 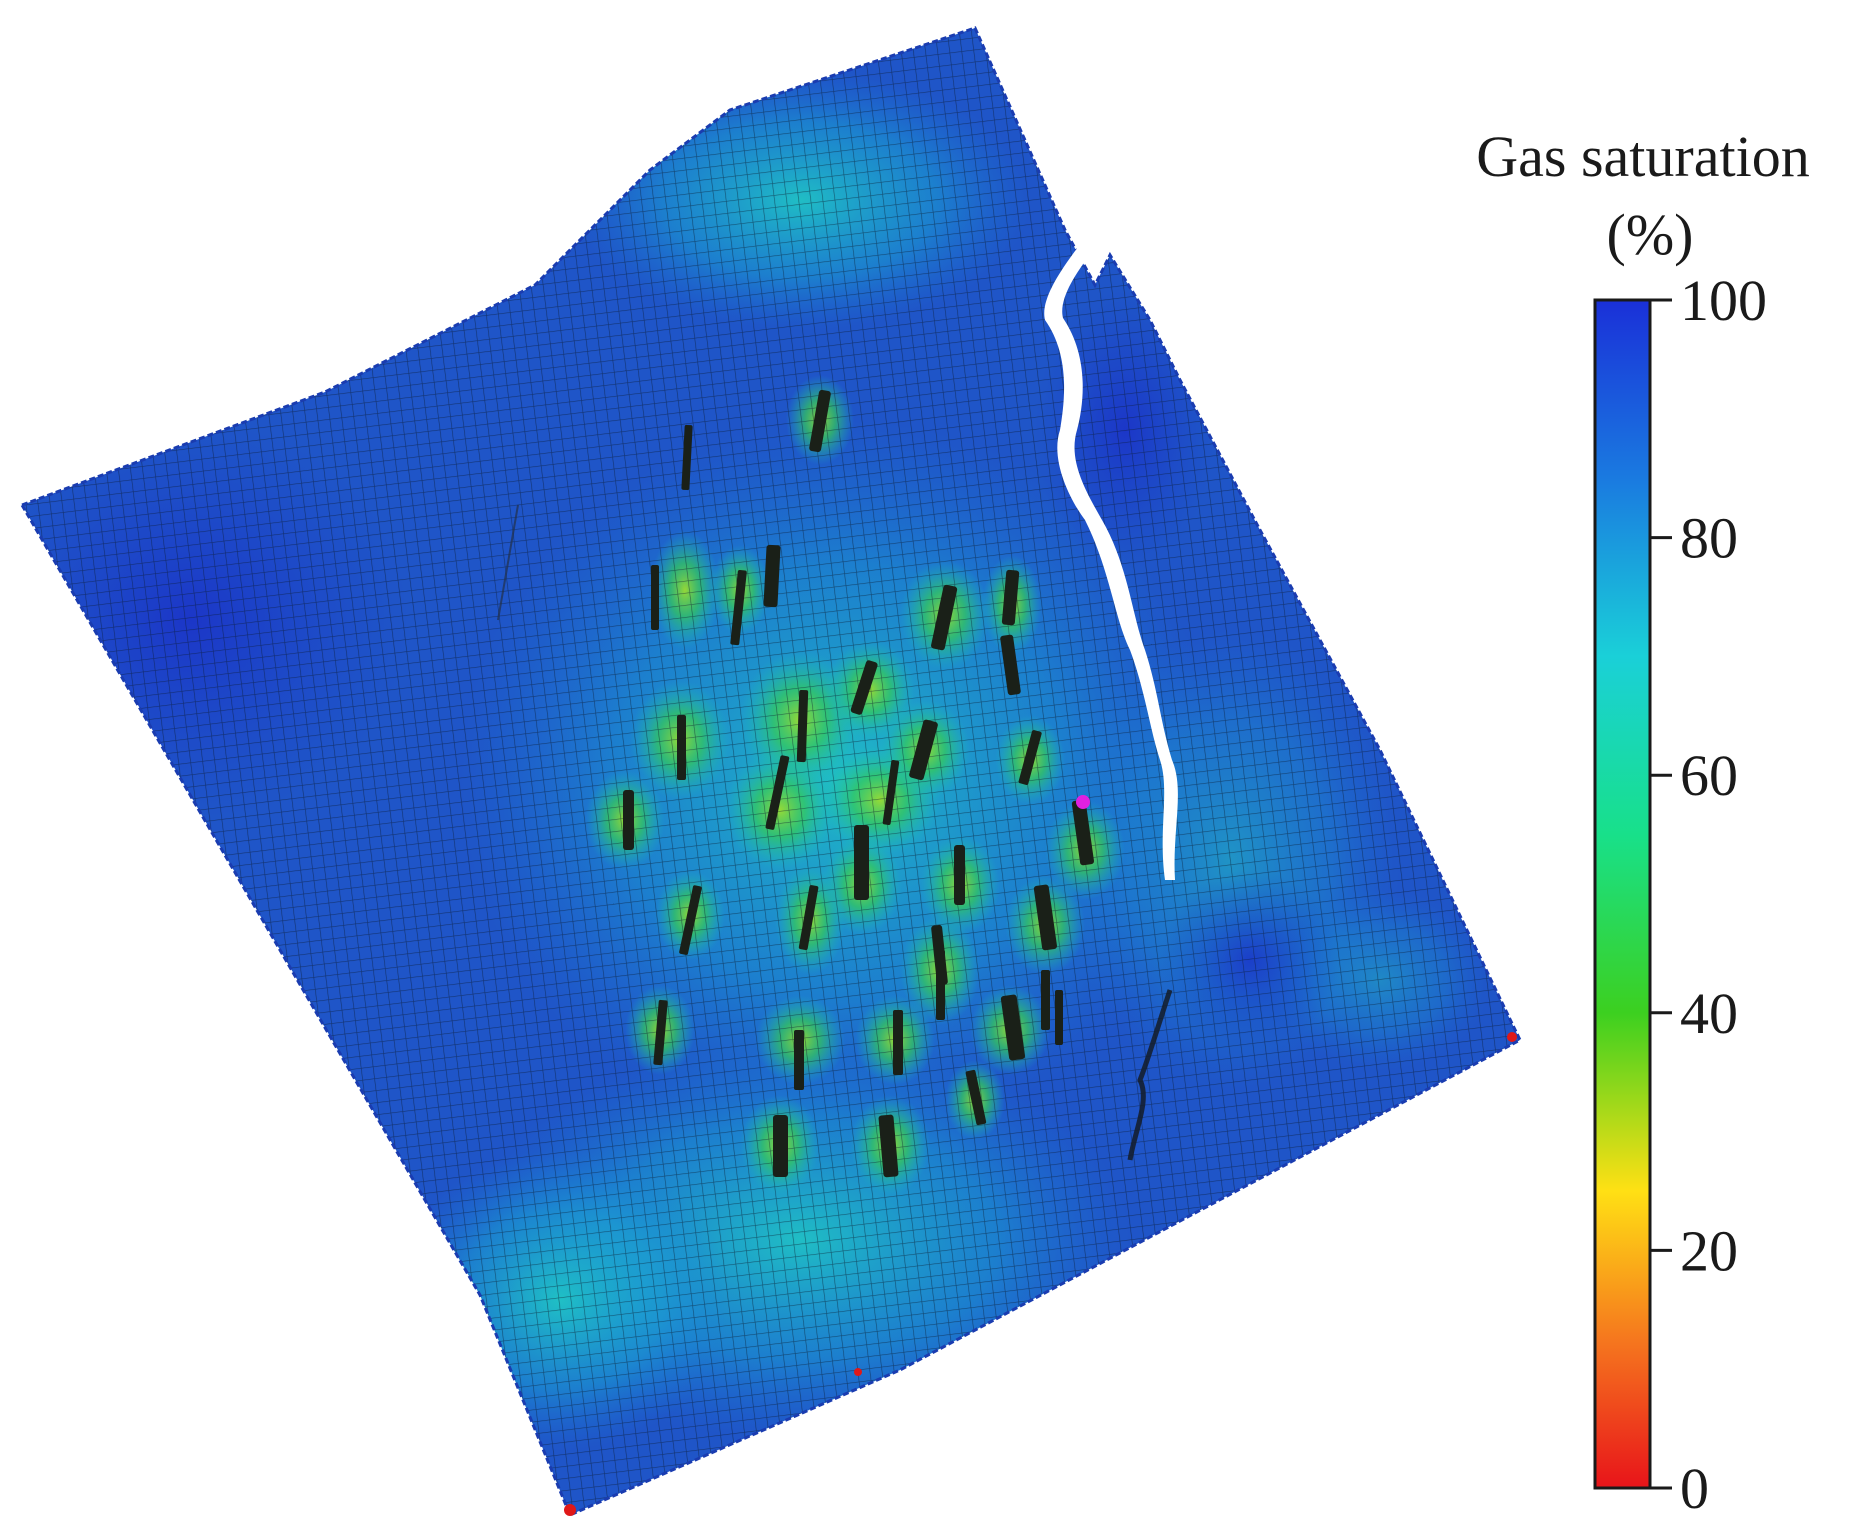 What do you see at coordinates (1111, 559) in the screenshot?
I see `fault-gap` at bounding box center [1111, 559].